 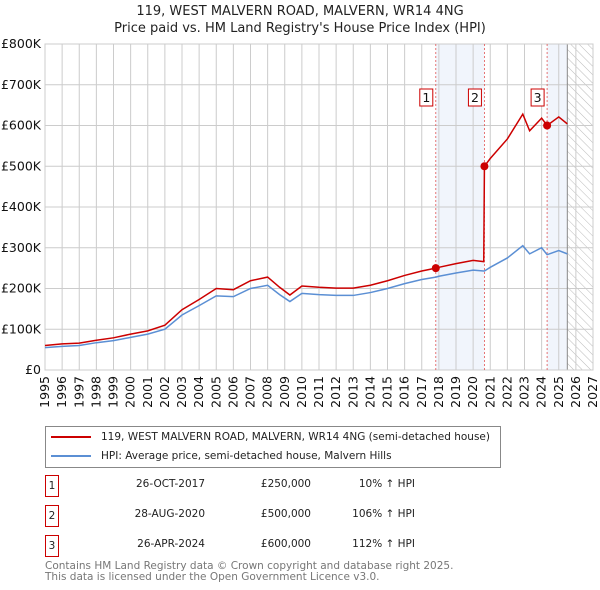 What do you see at coordinates (285, 484) in the screenshot?
I see `sale-price: £250,000` at bounding box center [285, 484].